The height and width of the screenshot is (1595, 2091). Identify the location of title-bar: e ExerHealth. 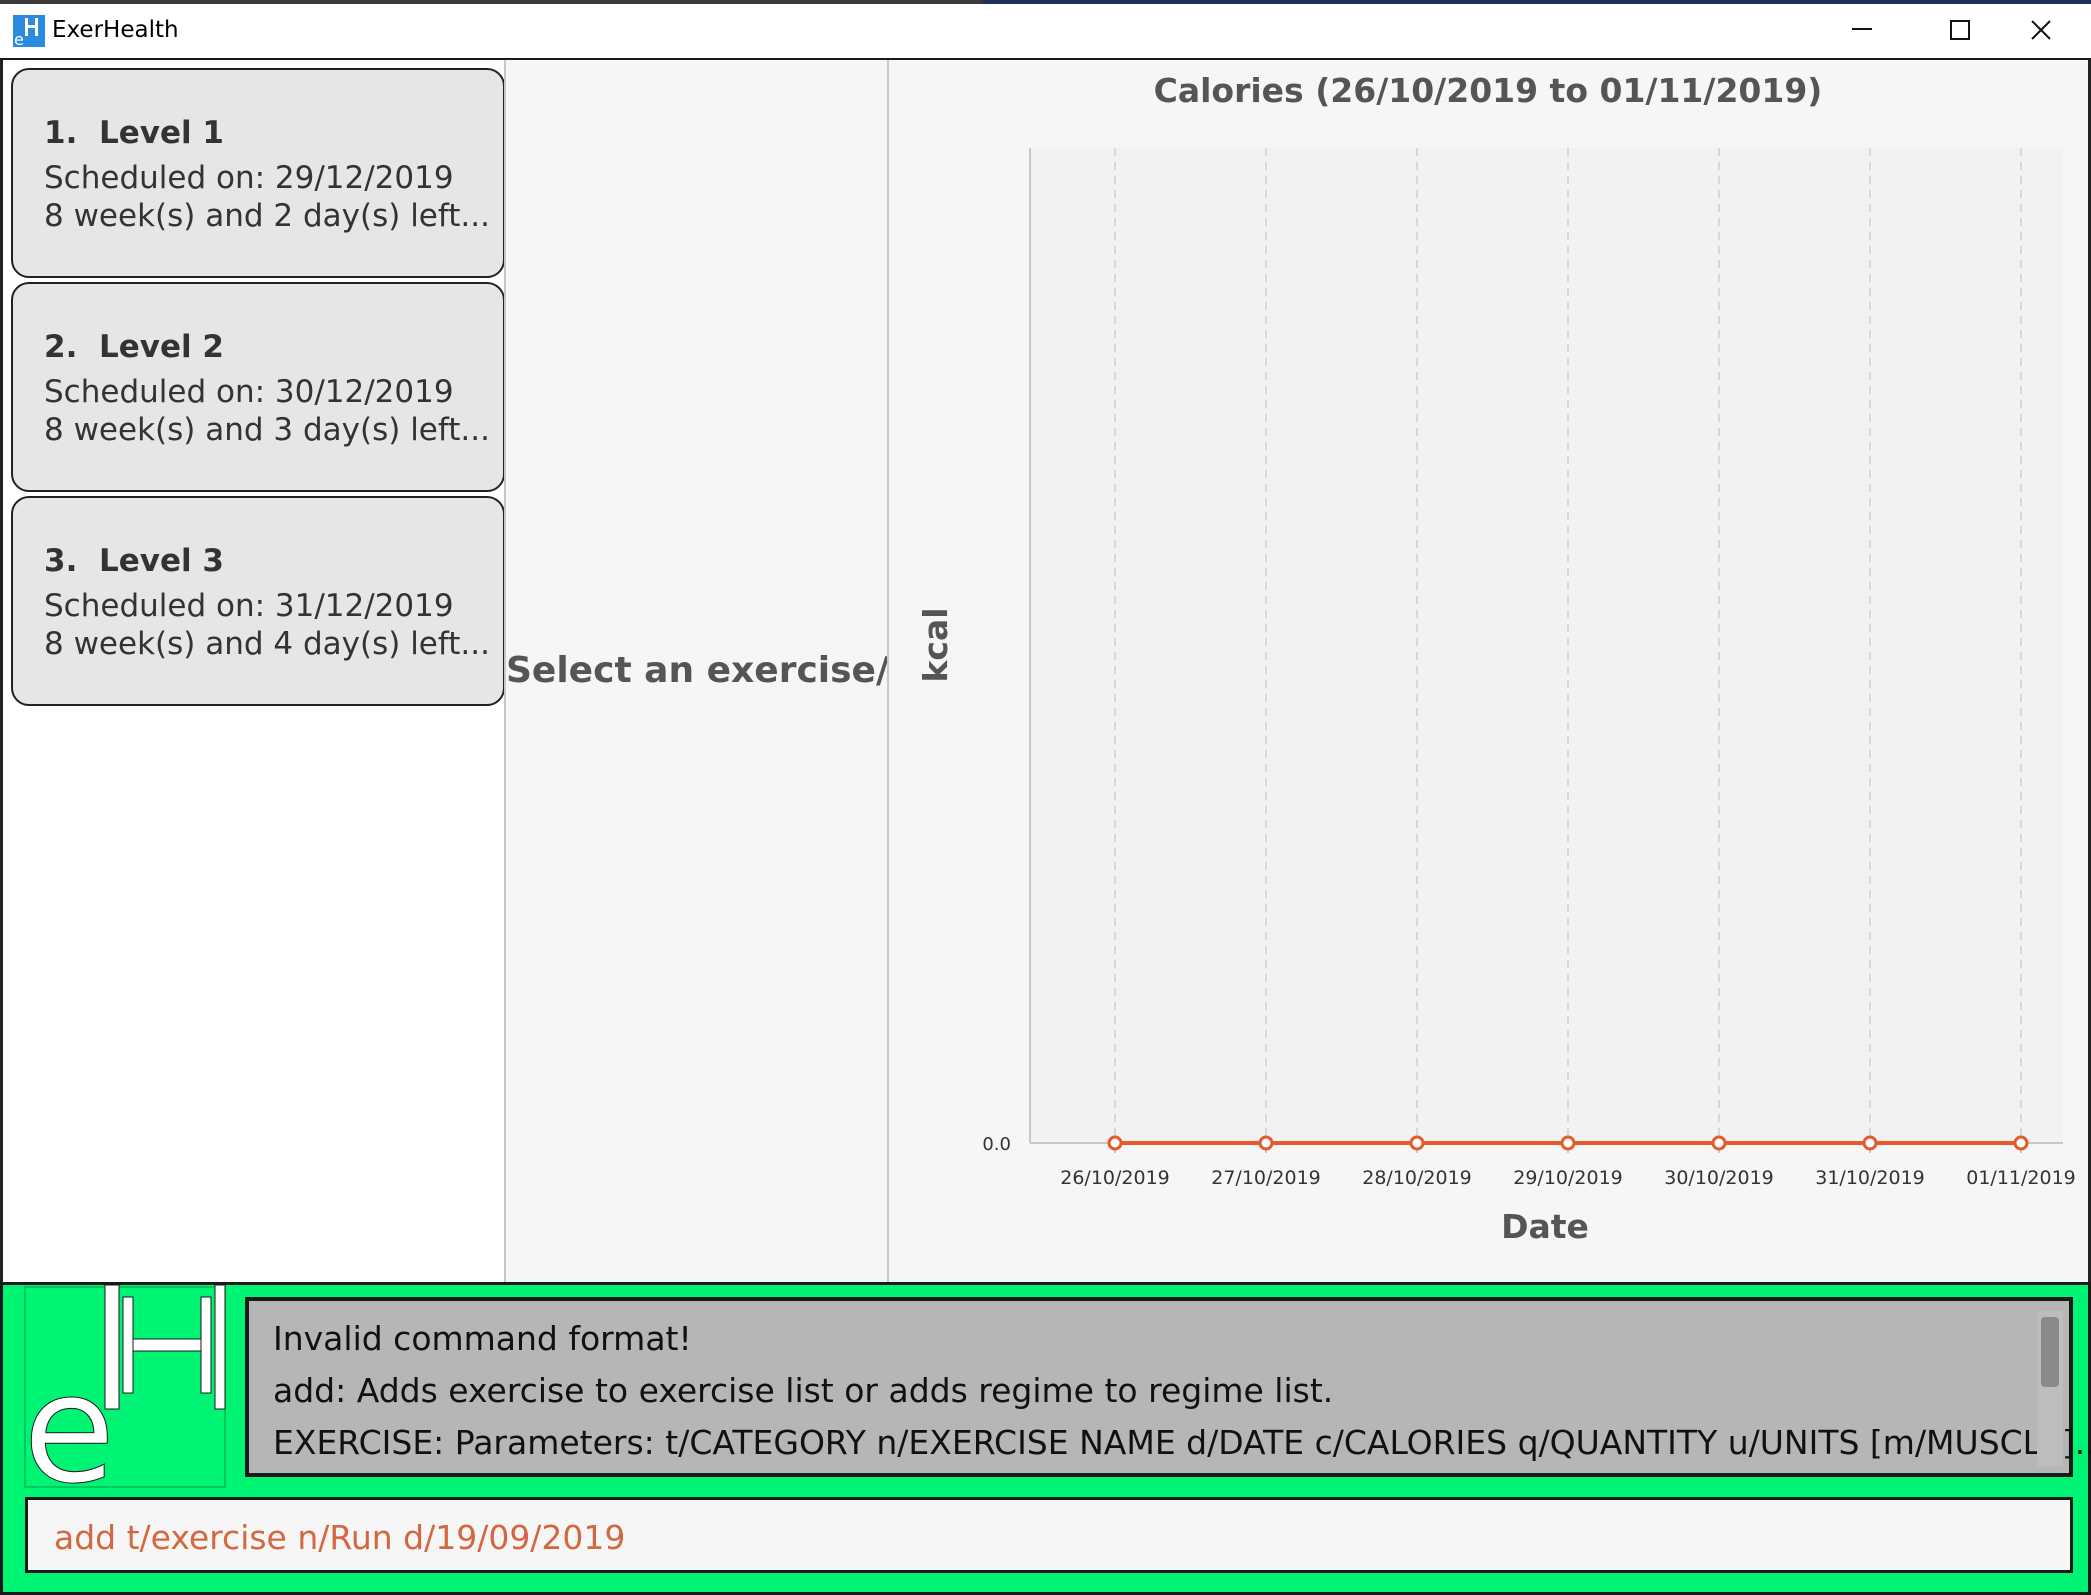
(1045, 32).